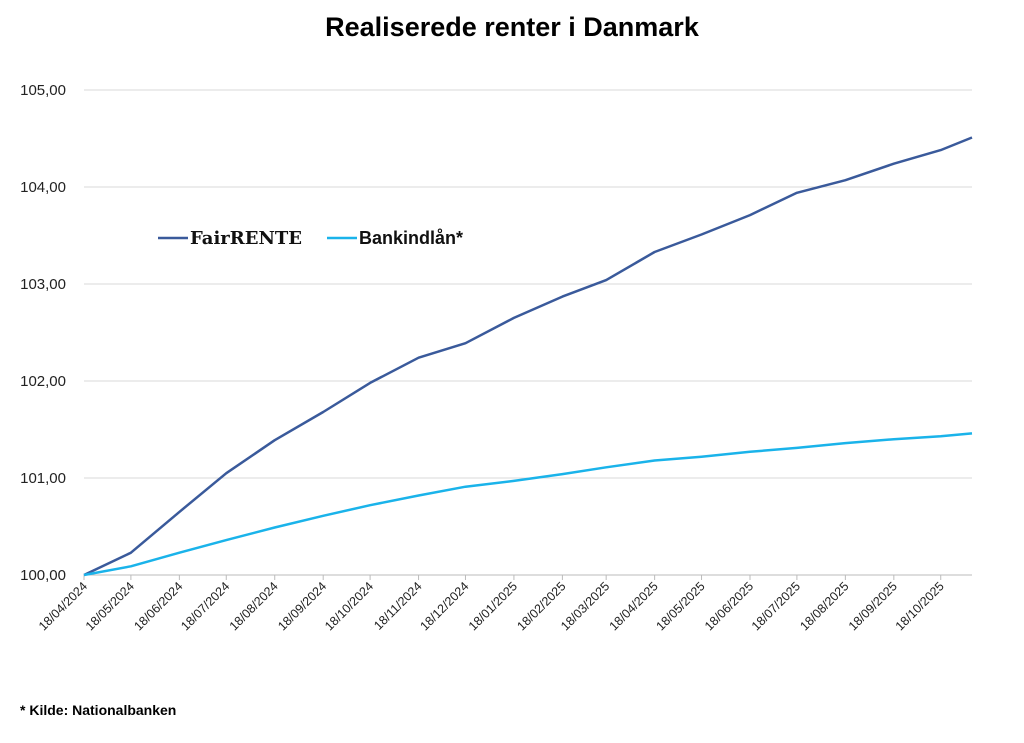  I want to click on x-tick-label: 18/09/2025, so click(873, 606).